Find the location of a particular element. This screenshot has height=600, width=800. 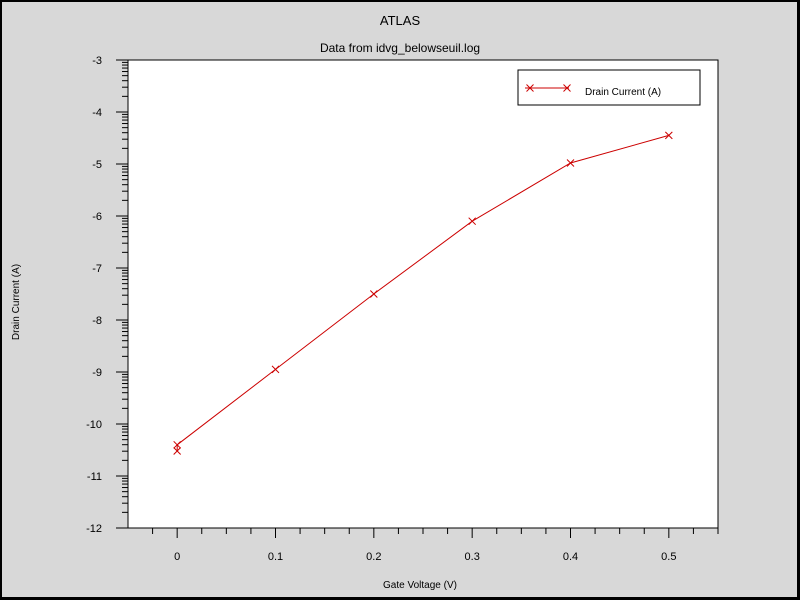

legend-markers is located at coordinates (548, 88).